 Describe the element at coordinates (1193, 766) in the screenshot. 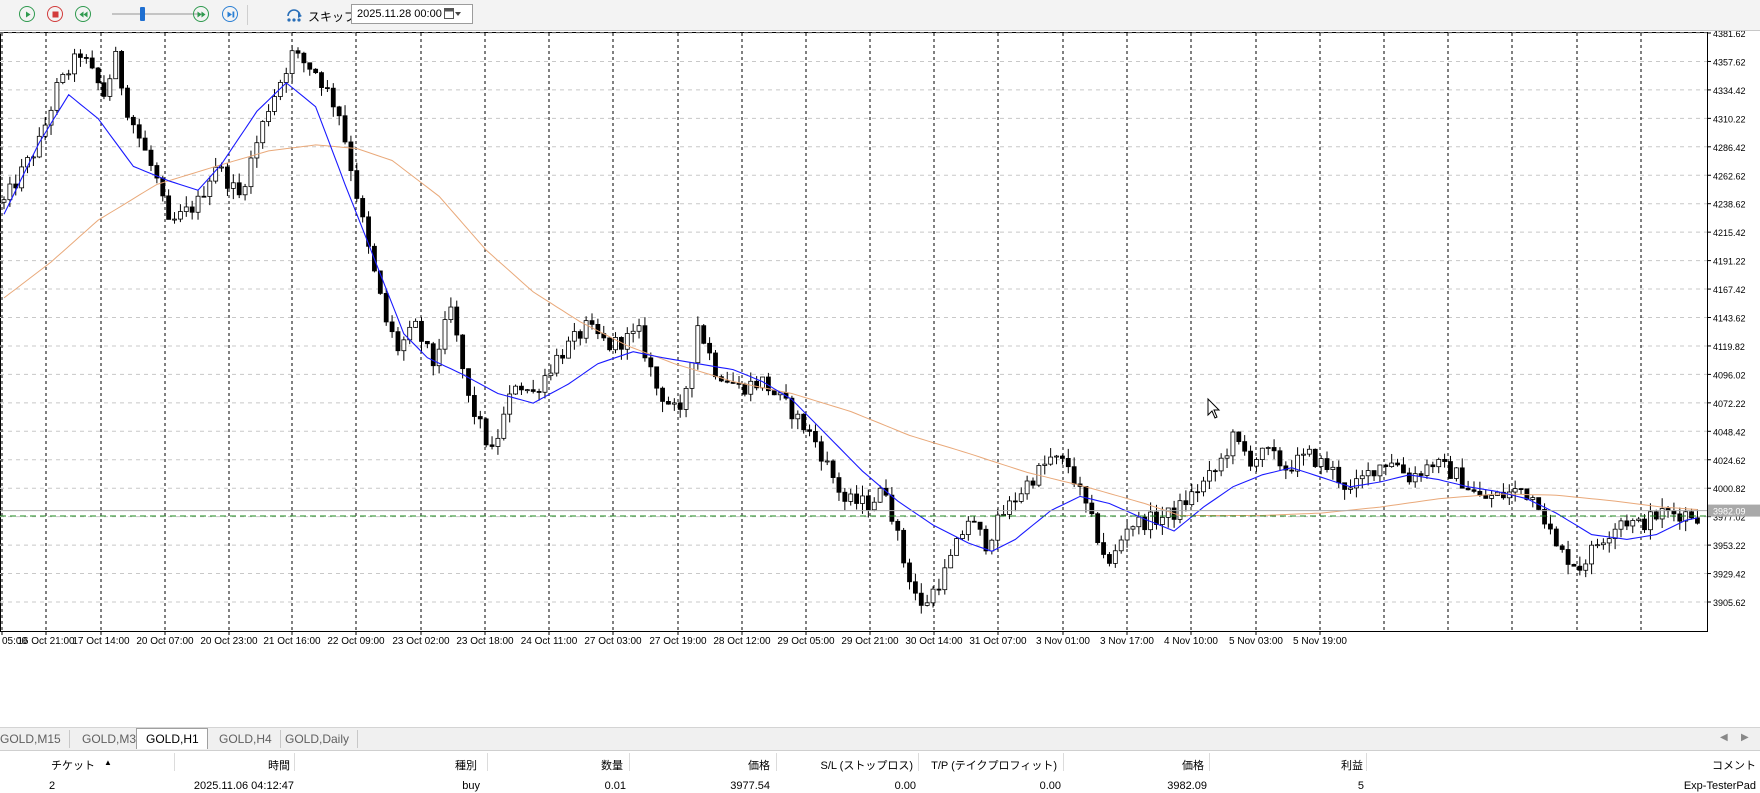

I see `header-current-price: 価格` at that location.